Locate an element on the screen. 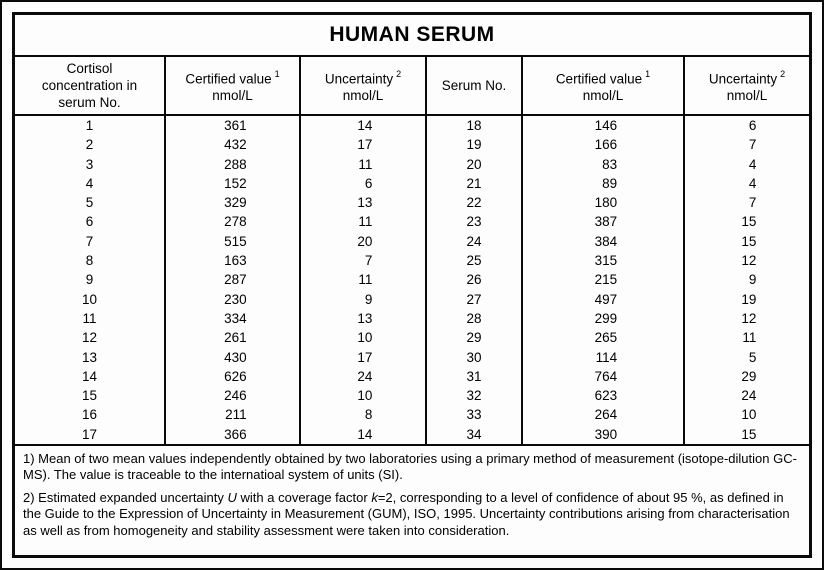 The image size is (824, 570). table-cell: 28 is located at coordinates (473, 318).